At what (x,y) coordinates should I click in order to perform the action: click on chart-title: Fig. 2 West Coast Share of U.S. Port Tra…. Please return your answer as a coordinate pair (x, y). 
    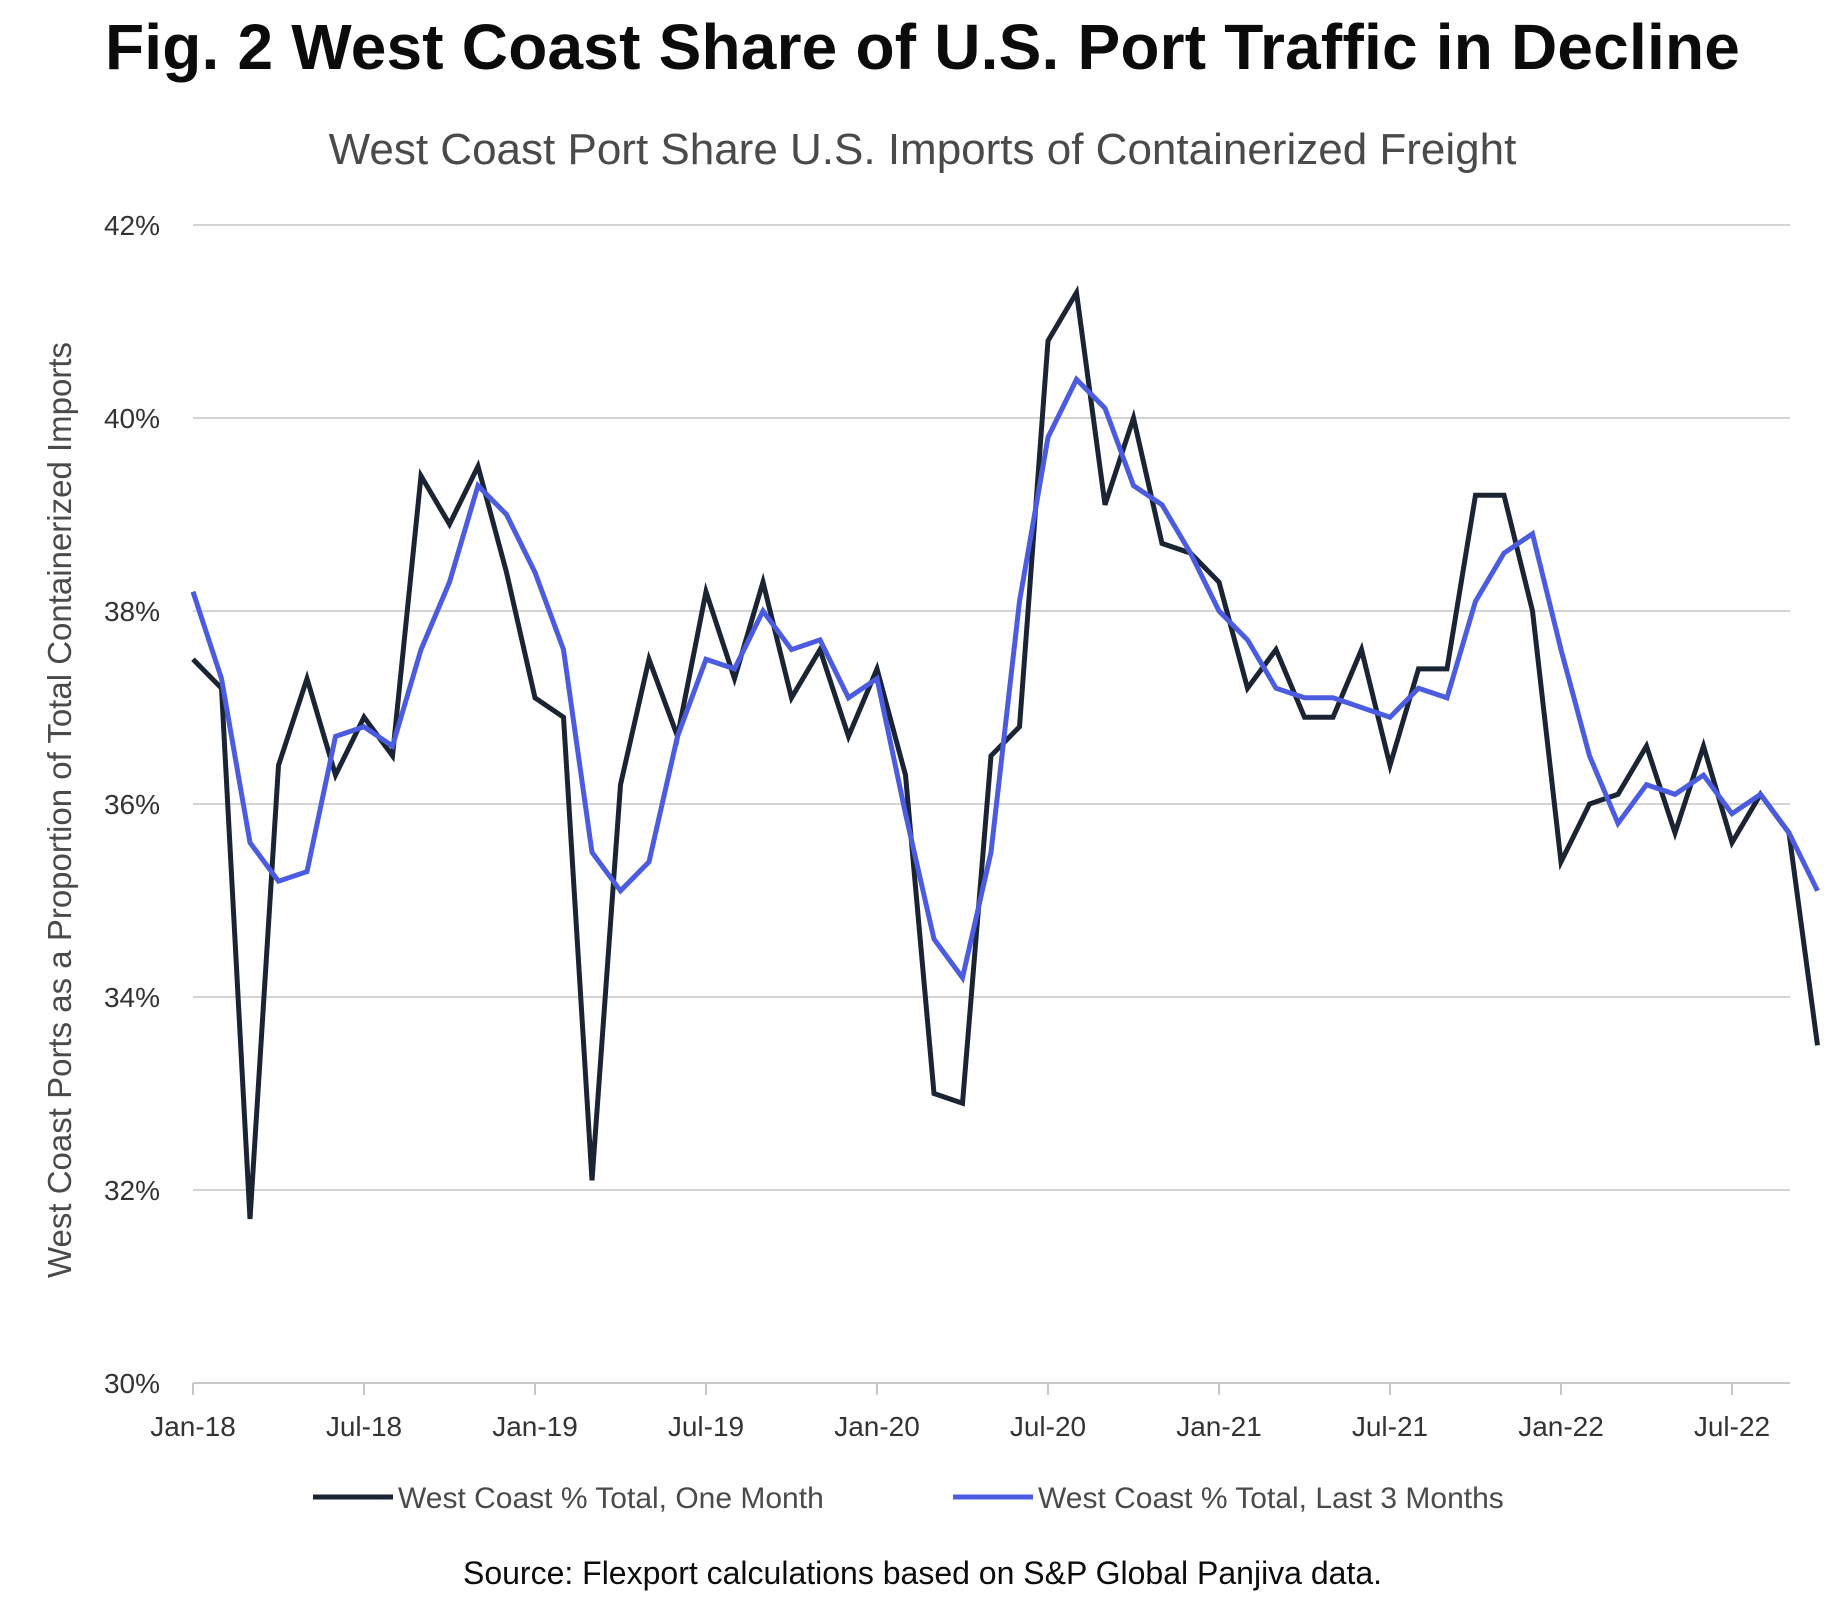
    Looking at the image, I should click on (922, 47).